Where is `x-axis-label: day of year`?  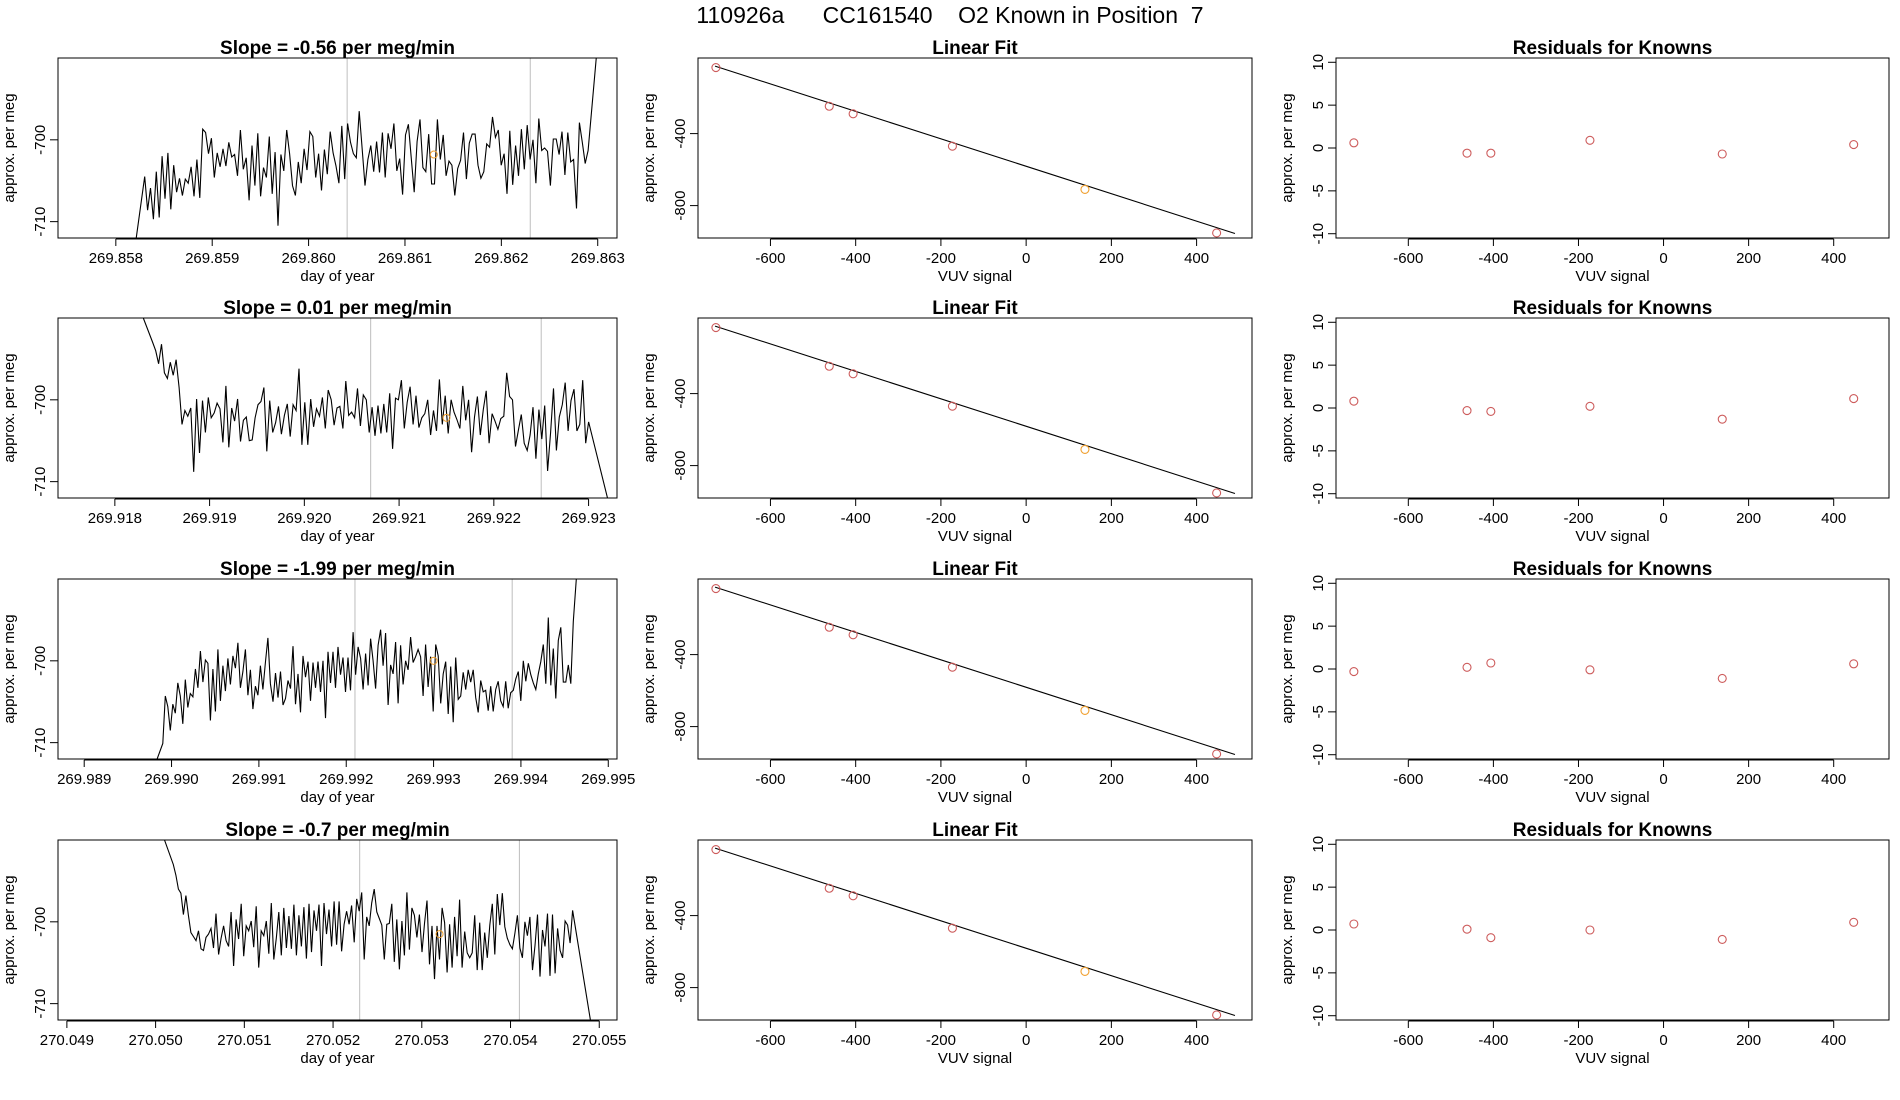
x-axis-label: day of year is located at coordinates (337, 1058).